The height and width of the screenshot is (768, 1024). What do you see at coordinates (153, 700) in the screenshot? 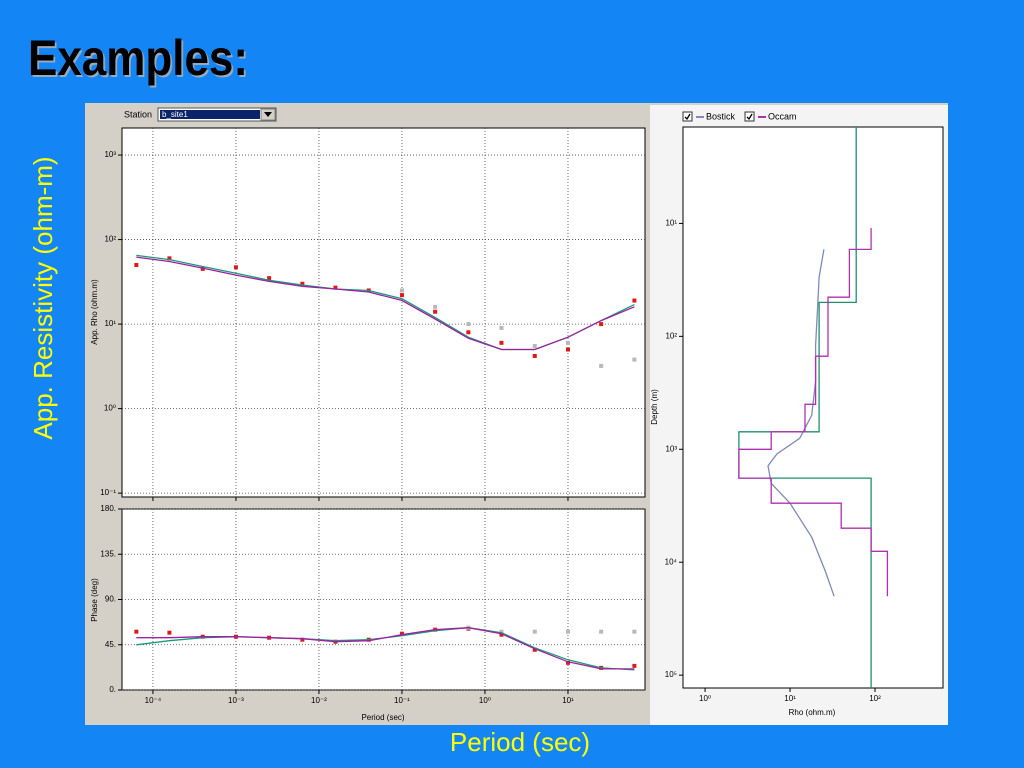
I see `x-tick-label: 10⁻⁴` at bounding box center [153, 700].